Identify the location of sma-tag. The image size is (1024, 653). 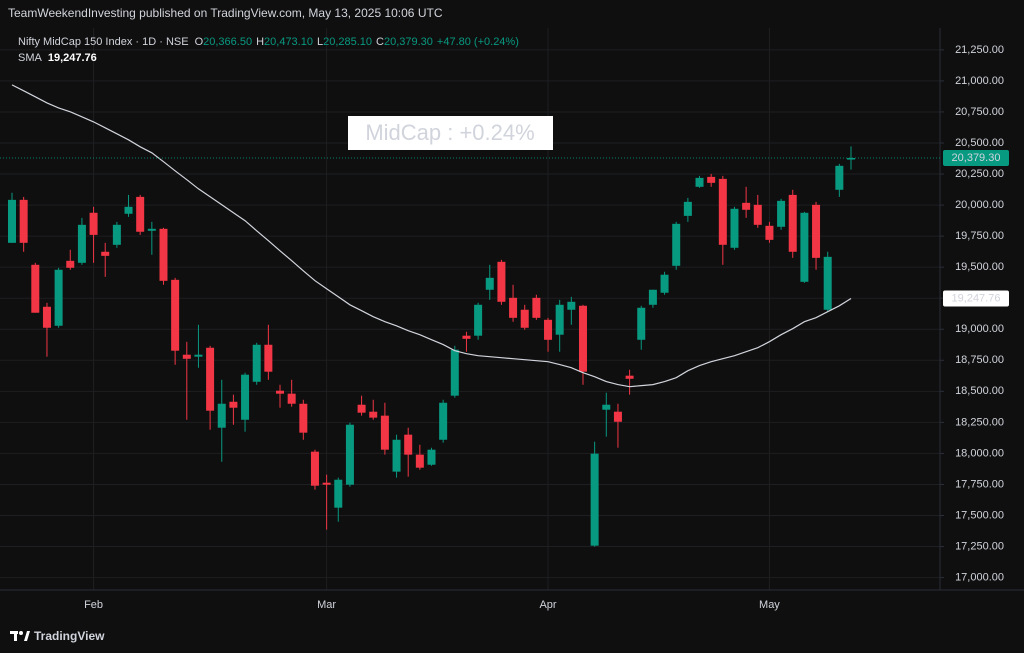
(976, 298).